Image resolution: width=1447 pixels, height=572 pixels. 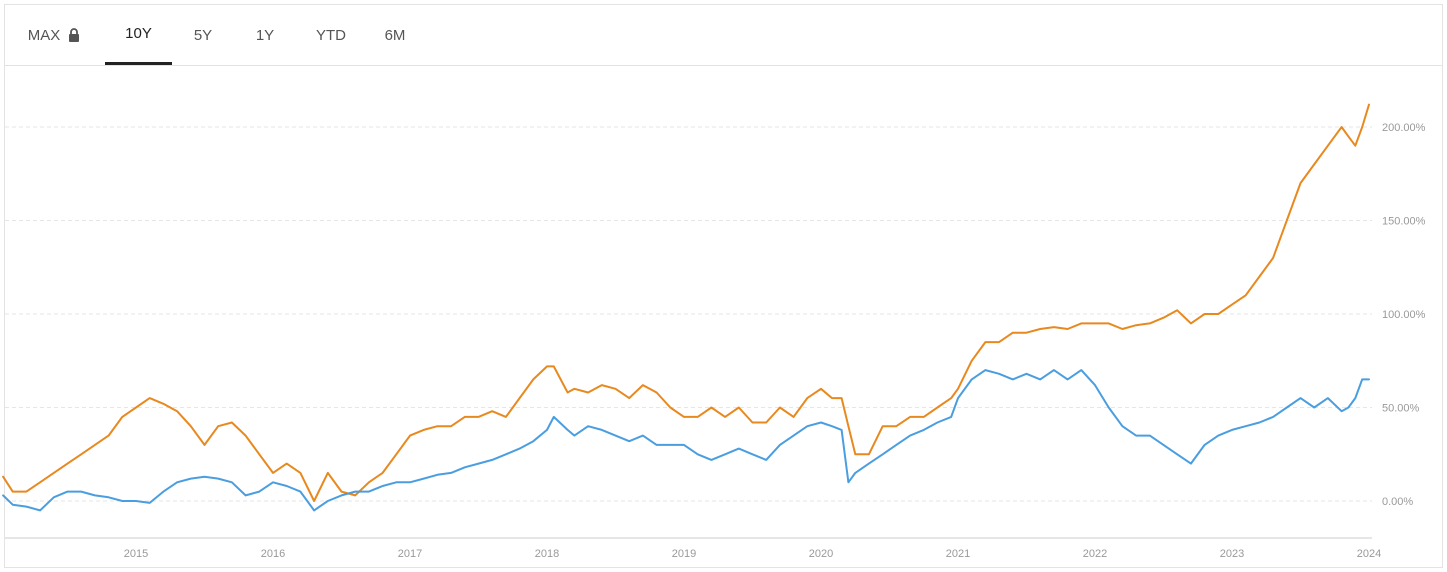 I want to click on tab-ytd: YTD, so click(x=331, y=35).